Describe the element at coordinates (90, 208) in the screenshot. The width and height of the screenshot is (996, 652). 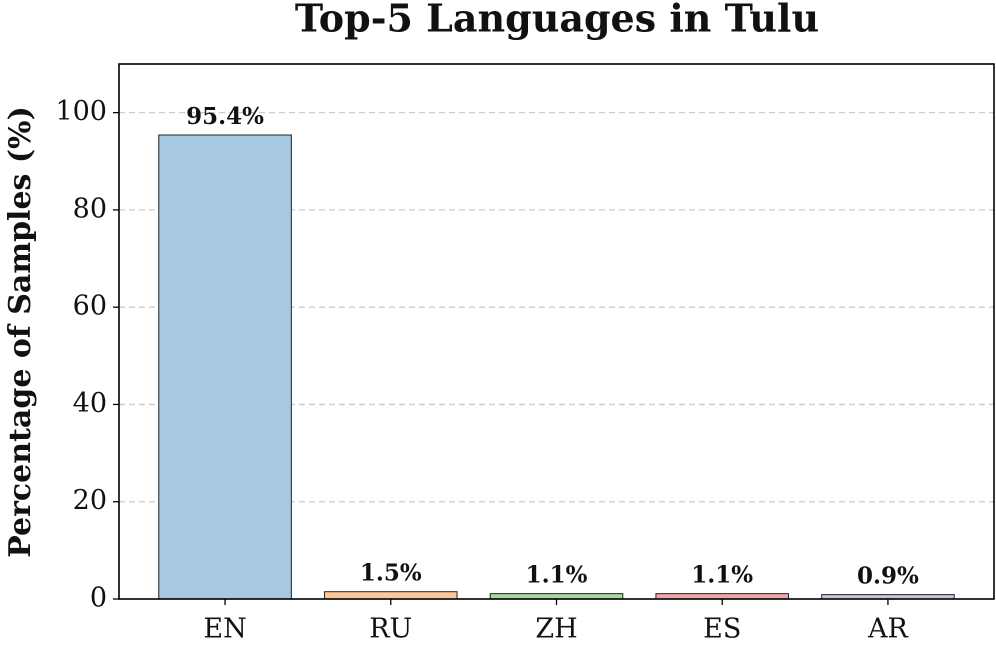
I see `y-tick-label: 80` at that location.